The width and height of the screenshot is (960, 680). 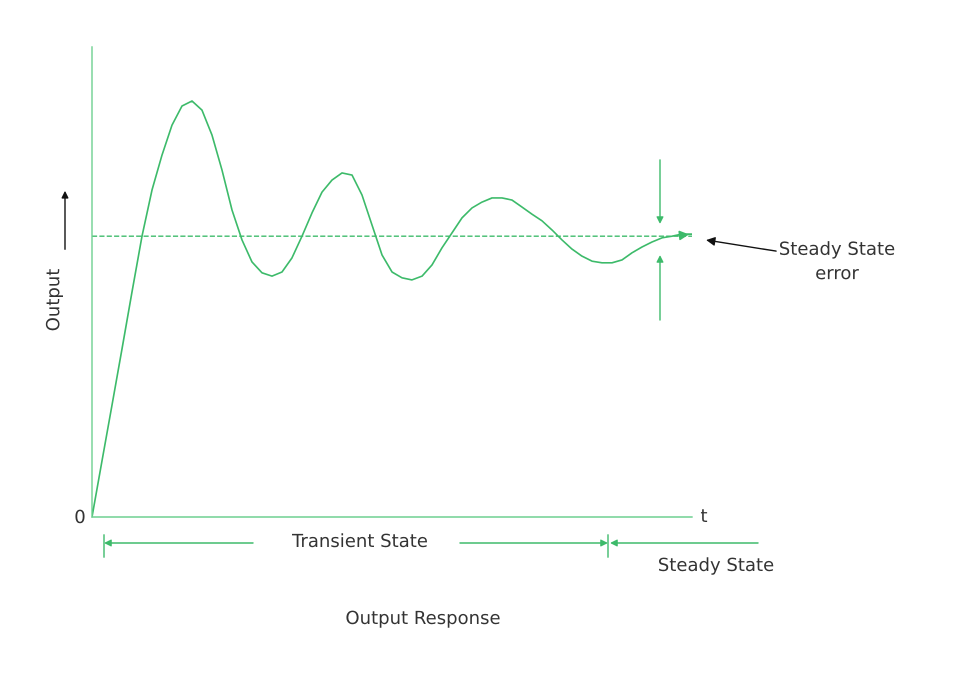 I want to click on text: Steady State error, so click(x=837, y=260).